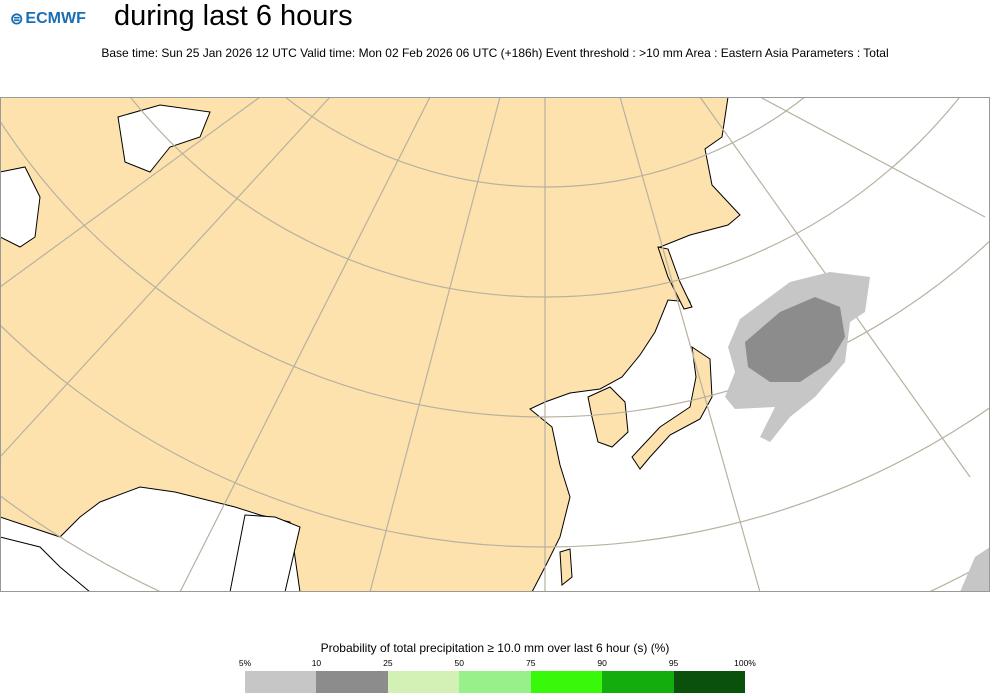  Describe the element at coordinates (265, 553) in the screenshot. I see `bay-of-bengal` at that location.